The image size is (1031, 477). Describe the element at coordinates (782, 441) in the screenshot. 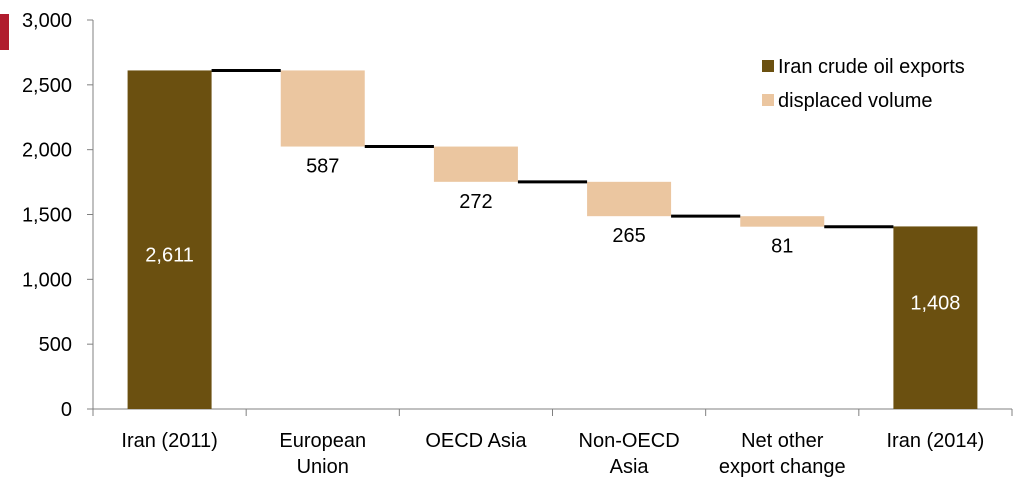

I see `x-category-label-line: Net other` at that location.